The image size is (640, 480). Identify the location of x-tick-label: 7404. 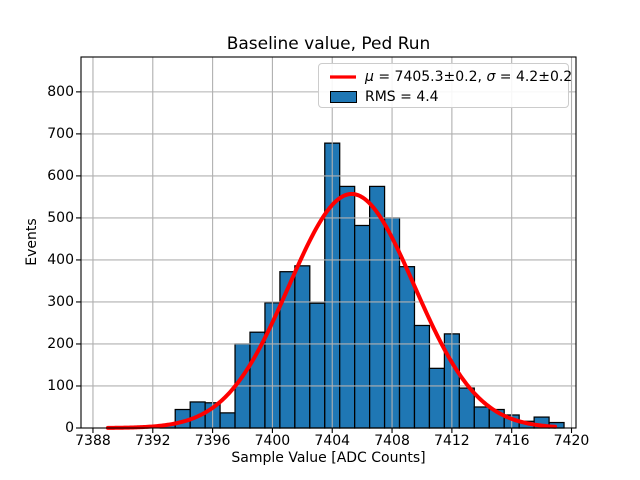
(332, 441).